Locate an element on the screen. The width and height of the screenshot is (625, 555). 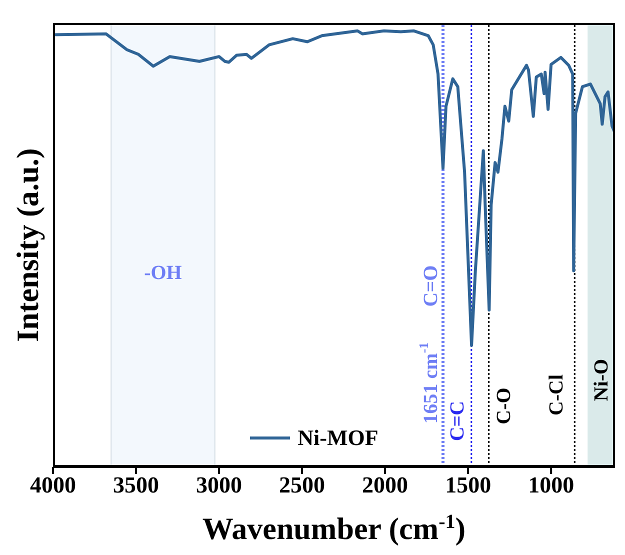
band-label: Ni-O is located at coordinates (601, 380).